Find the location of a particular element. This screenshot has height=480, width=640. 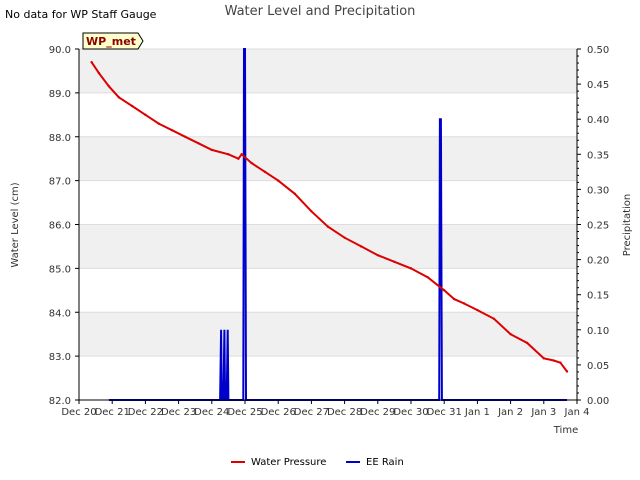

x-tick-label: Dec 26 is located at coordinates (278, 412).